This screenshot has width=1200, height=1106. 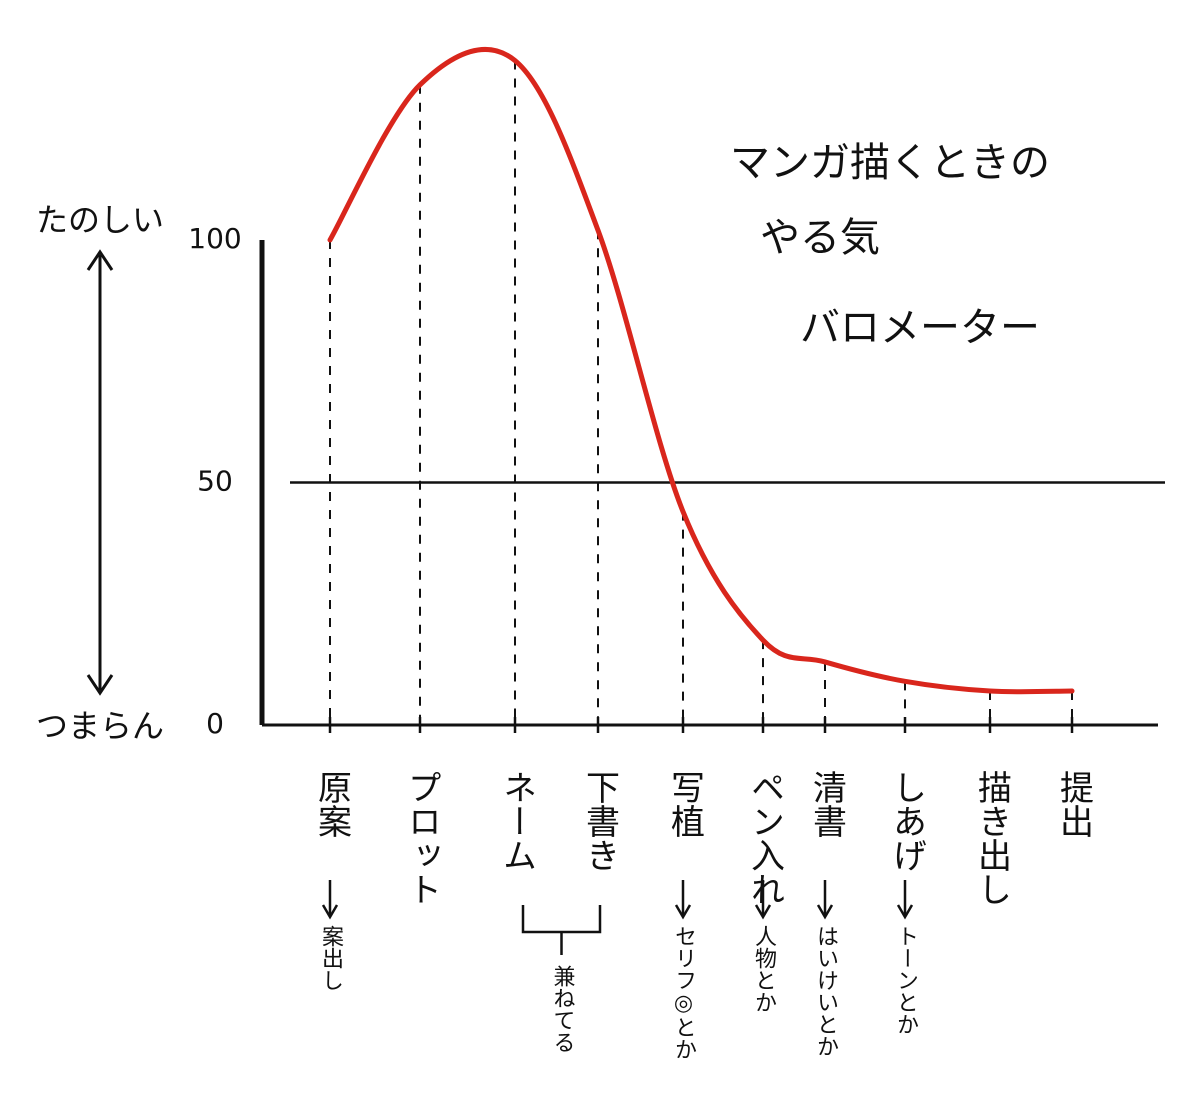 I want to click on title-line: バロメーター, so click(x=920, y=328).